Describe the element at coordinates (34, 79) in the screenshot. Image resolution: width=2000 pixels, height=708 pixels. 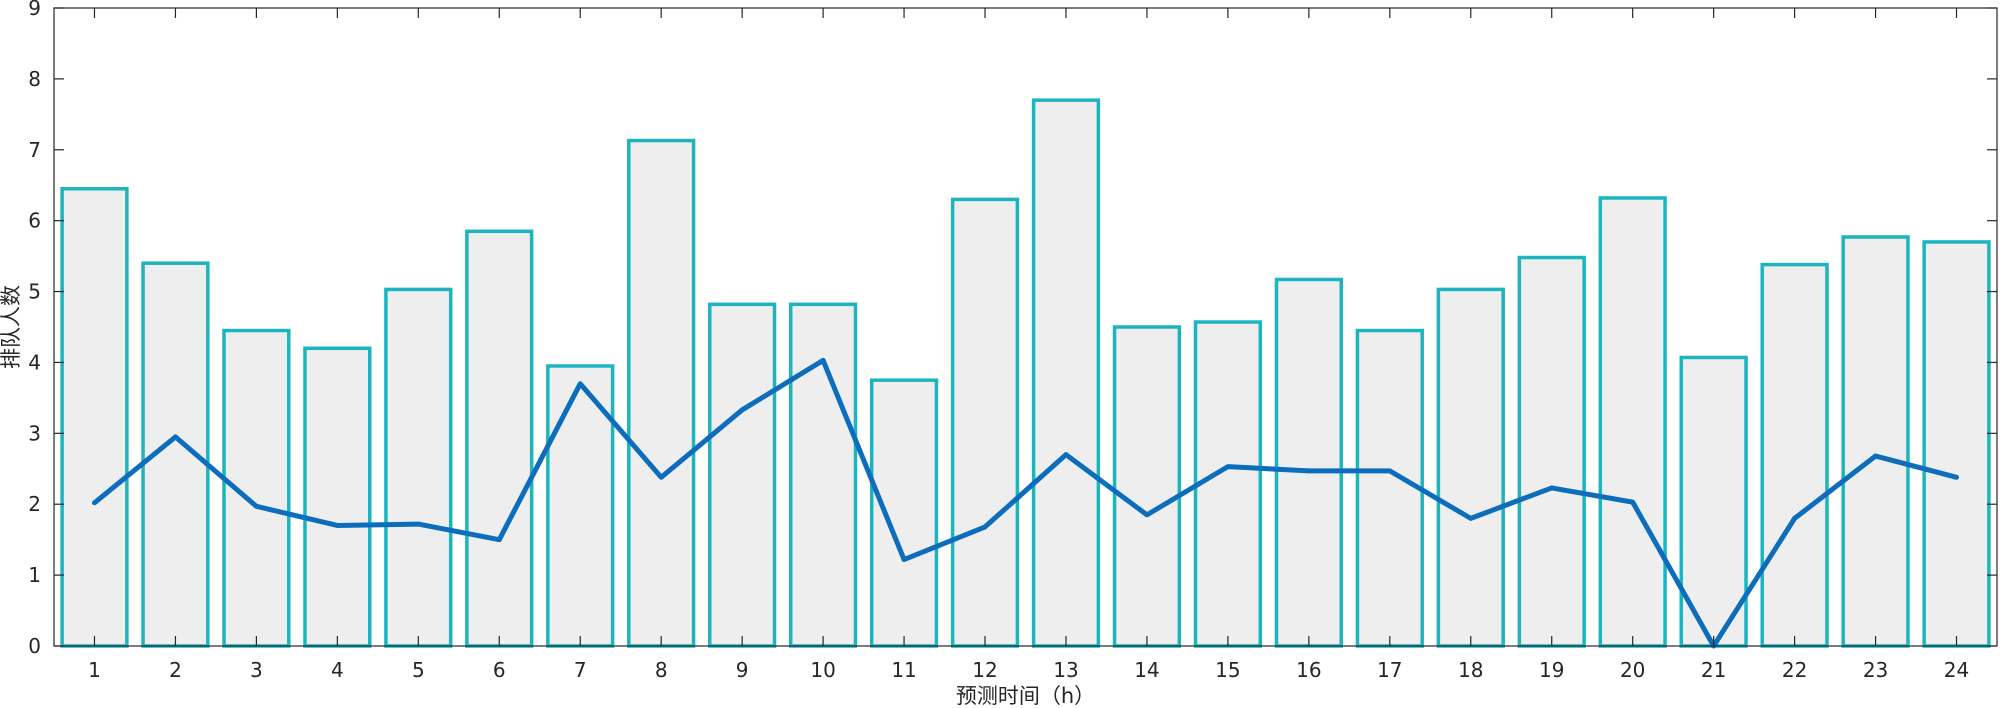
I see `y-tick-label-8: 8` at that location.